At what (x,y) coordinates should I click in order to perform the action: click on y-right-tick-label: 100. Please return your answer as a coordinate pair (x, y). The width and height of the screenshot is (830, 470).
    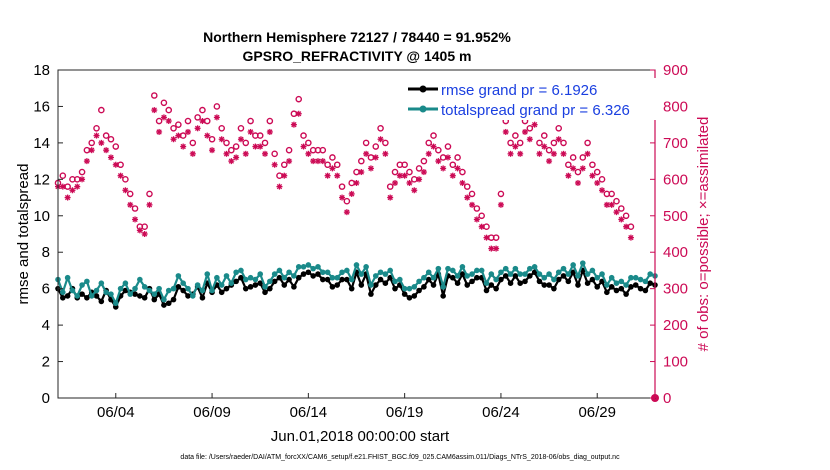
    Looking at the image, I should click on (675, 362).